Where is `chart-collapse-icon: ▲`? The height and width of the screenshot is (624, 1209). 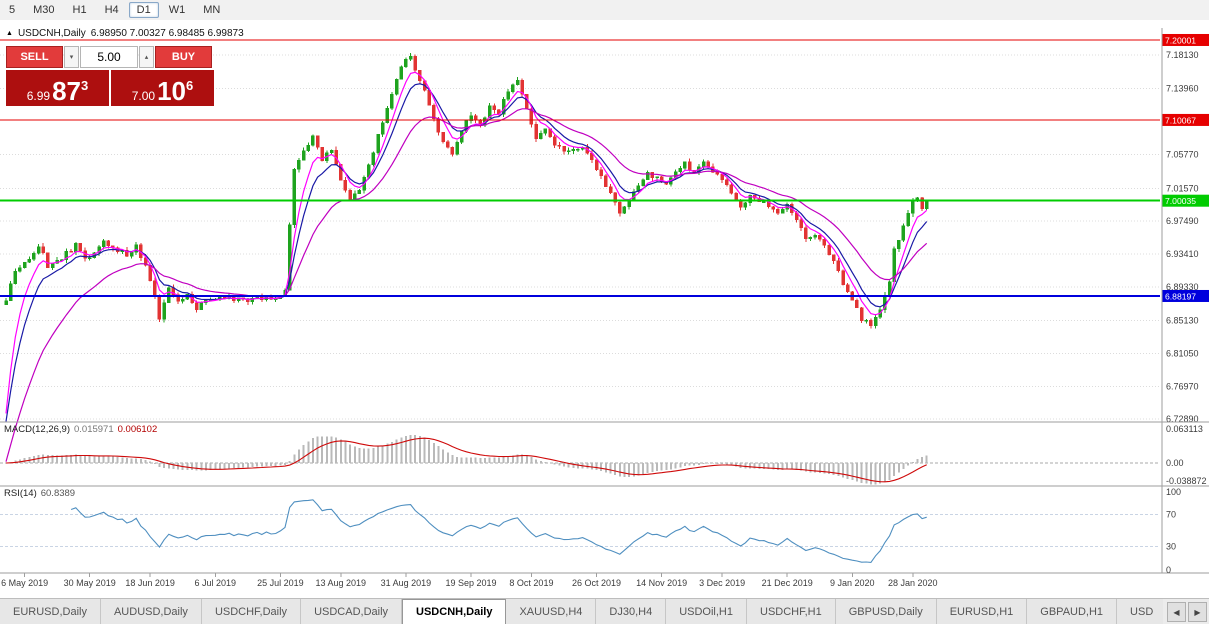
chart-collapse-icon: ▲ is located at coordinates (9, 33).